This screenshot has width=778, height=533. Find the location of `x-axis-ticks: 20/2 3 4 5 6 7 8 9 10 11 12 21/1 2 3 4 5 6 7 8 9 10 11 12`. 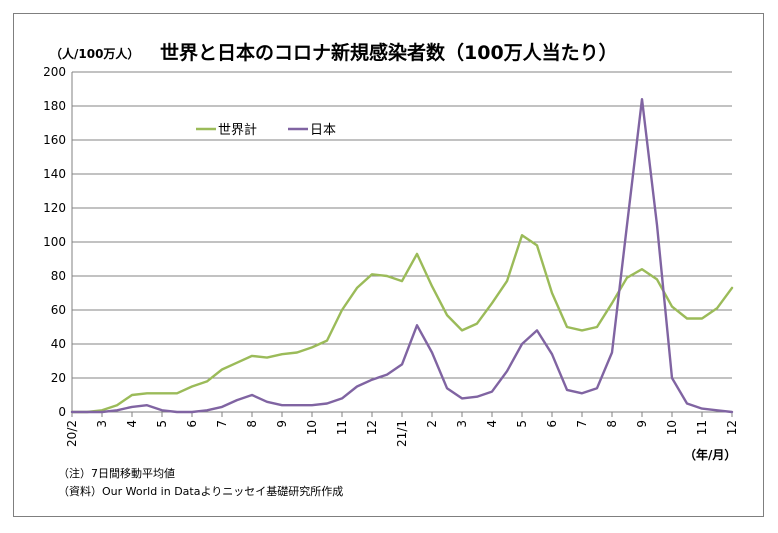

x-axis-ticks: 20/2 3 4 5 6 7 8 9 10 11 12 21/1 2 3 4 5 6 7 8 9 10 11 12 is located at coordinates (402, 429).